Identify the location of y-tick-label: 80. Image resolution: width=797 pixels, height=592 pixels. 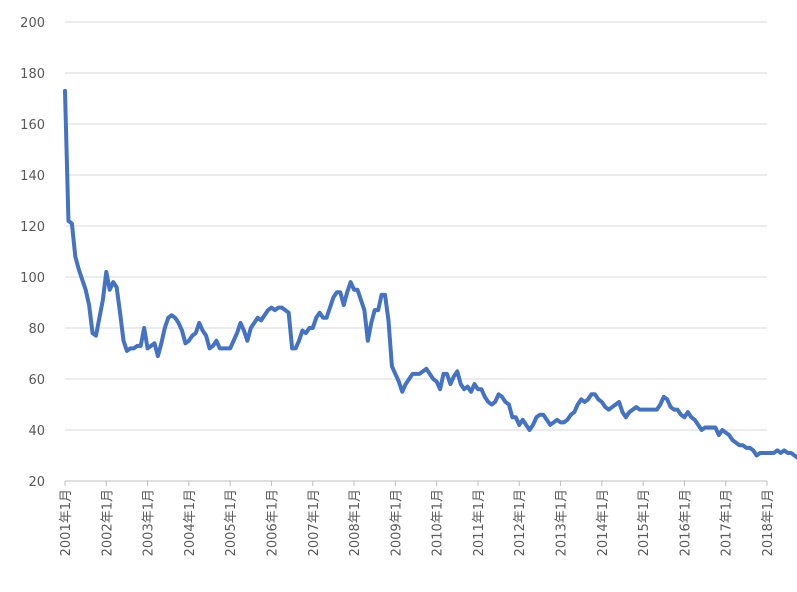
(36, 329).